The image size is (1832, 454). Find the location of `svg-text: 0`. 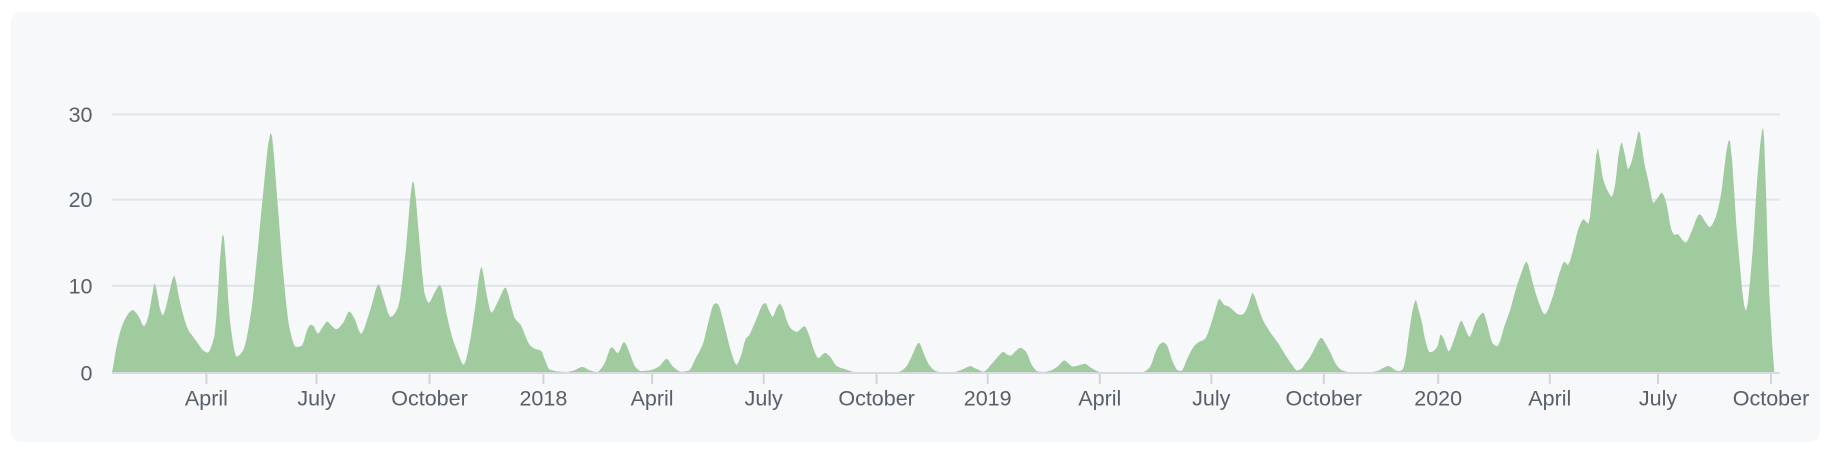

svg-text: 0 is located at coordinates (87, 374).